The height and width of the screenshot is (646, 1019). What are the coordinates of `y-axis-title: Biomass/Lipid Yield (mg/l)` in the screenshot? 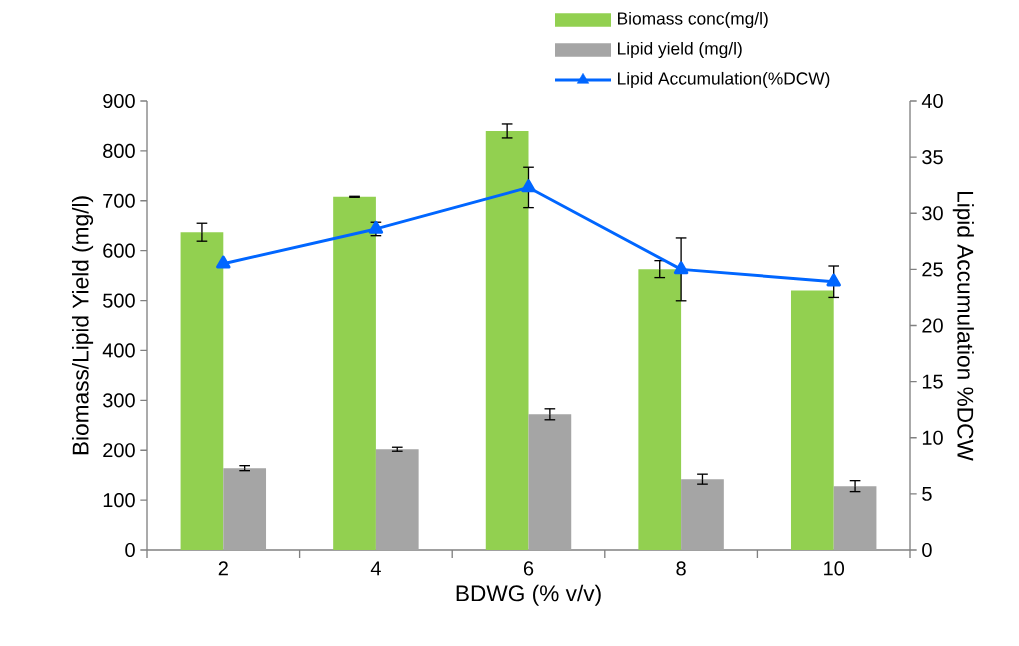 It's located at (82, 325).